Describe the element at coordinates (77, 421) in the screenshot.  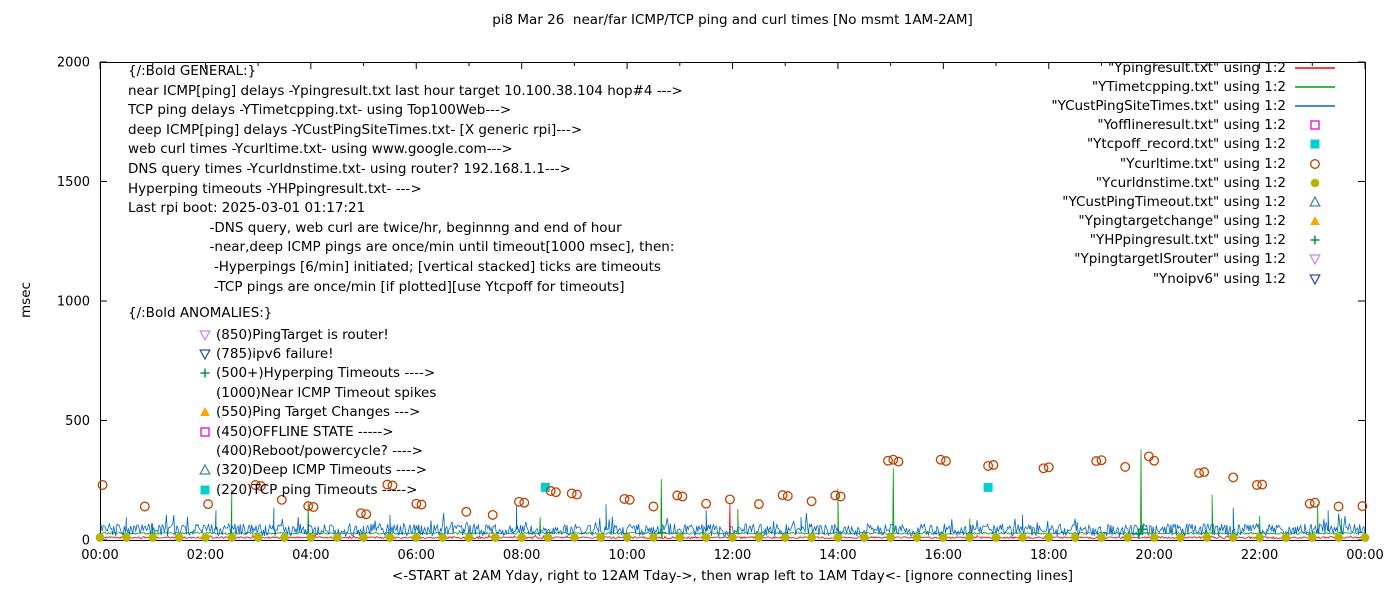
I see `y-tick-label: 500` at that location.